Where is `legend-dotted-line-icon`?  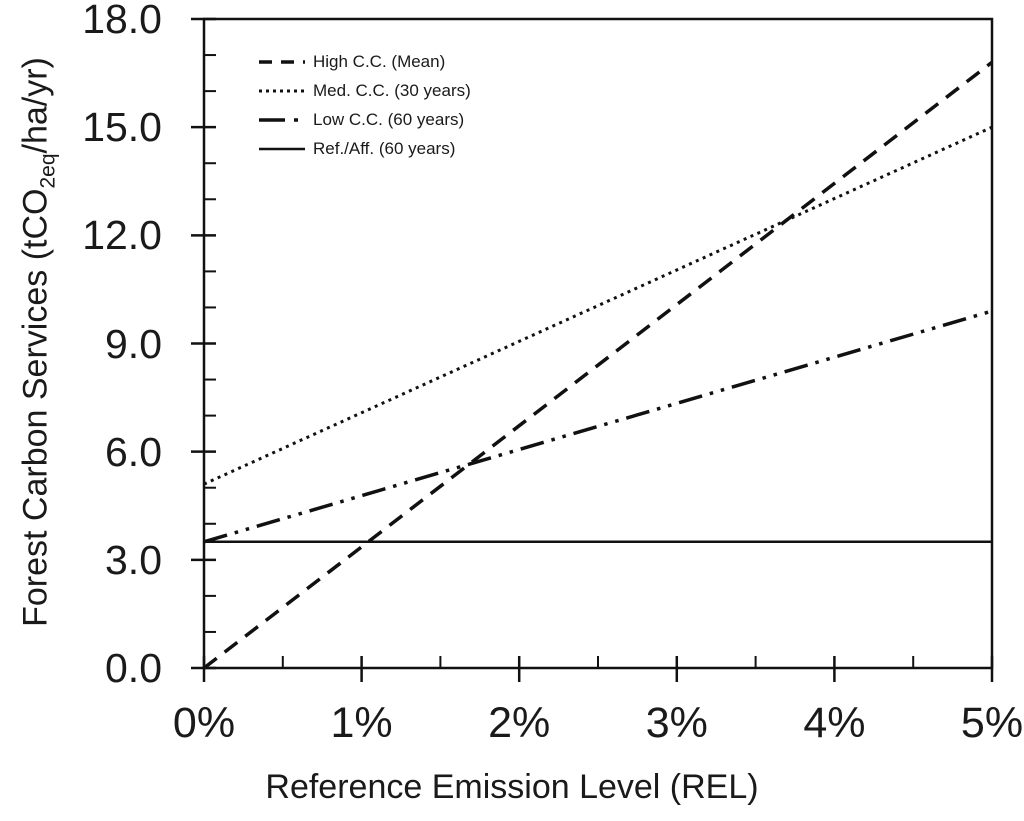
legend-dotted-line-icon is located at coordinates (282, 90).